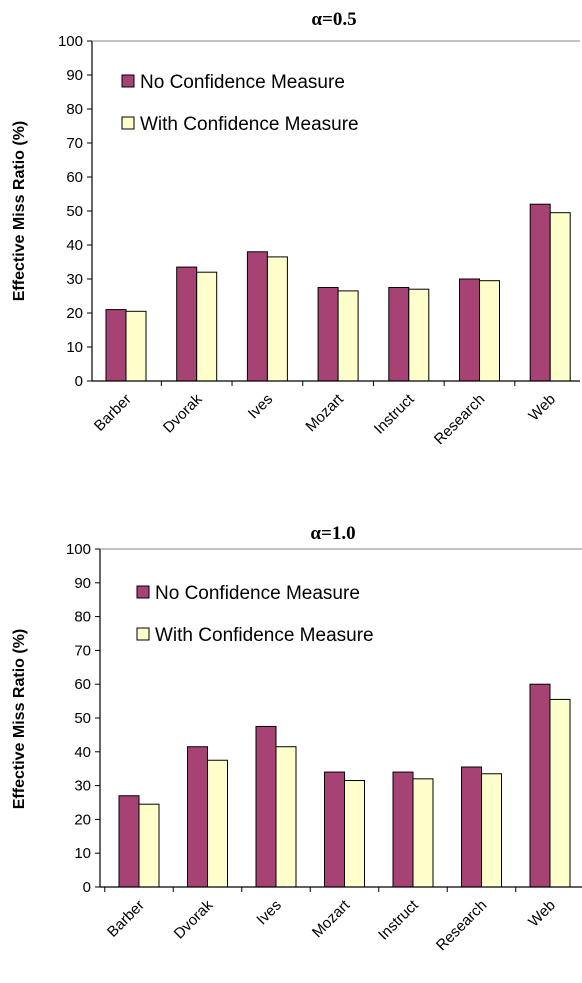  I want to click on bars, so click(338, 292).